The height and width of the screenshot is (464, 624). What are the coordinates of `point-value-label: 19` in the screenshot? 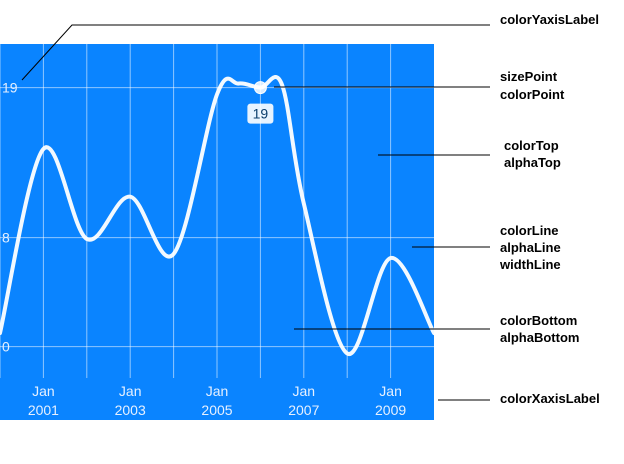 It's located at (261, 114).